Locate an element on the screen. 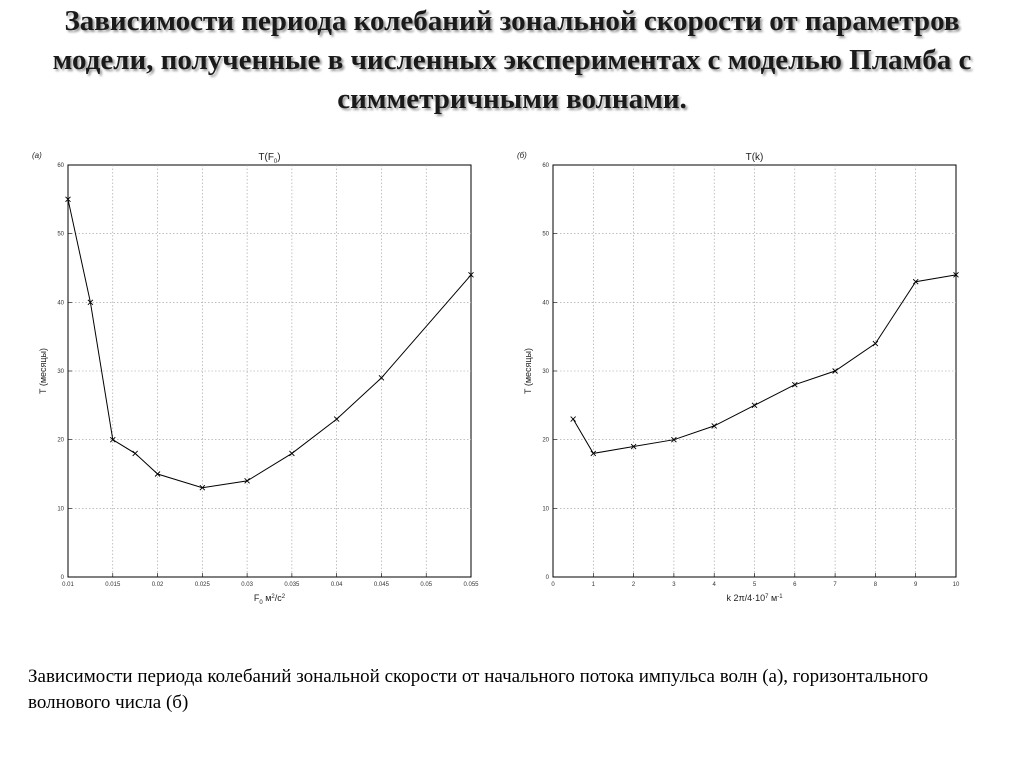  chart1-x-tick-label: 1 is located at coordinates (594, 585).